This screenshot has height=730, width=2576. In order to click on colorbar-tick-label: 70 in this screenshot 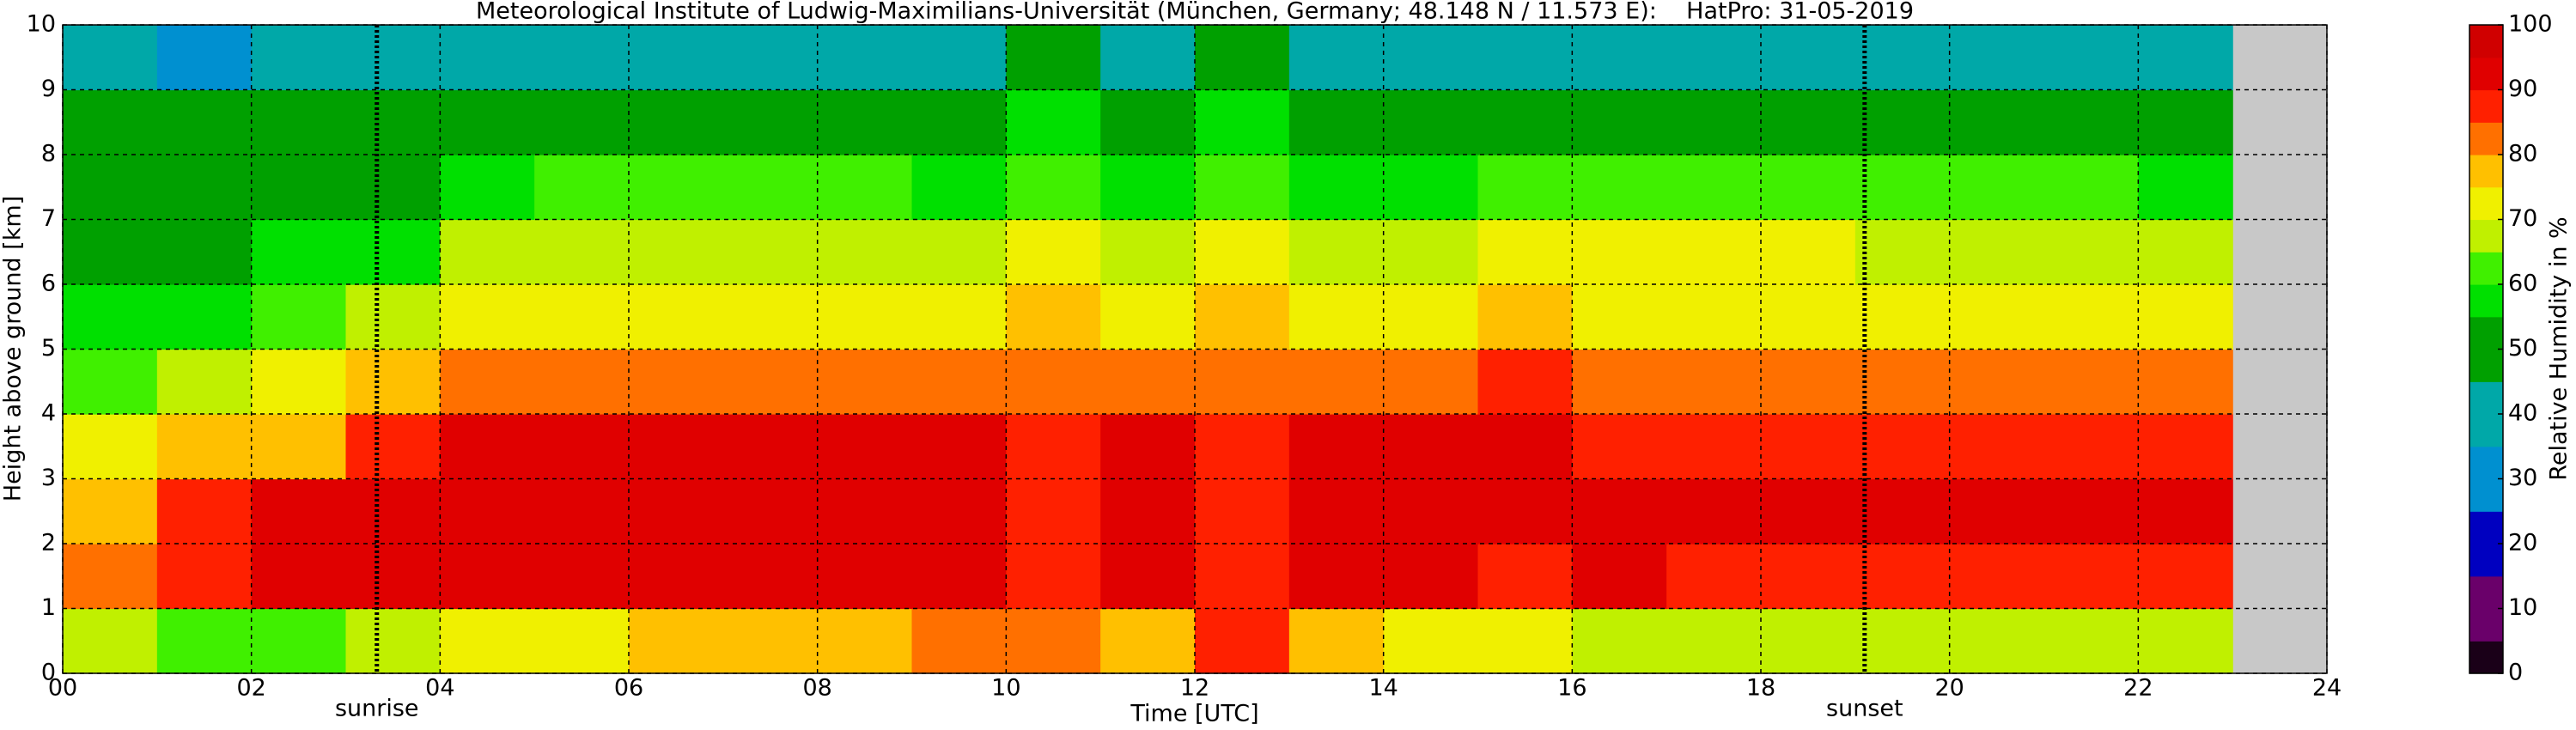, I will do `click(2522, 218)`.